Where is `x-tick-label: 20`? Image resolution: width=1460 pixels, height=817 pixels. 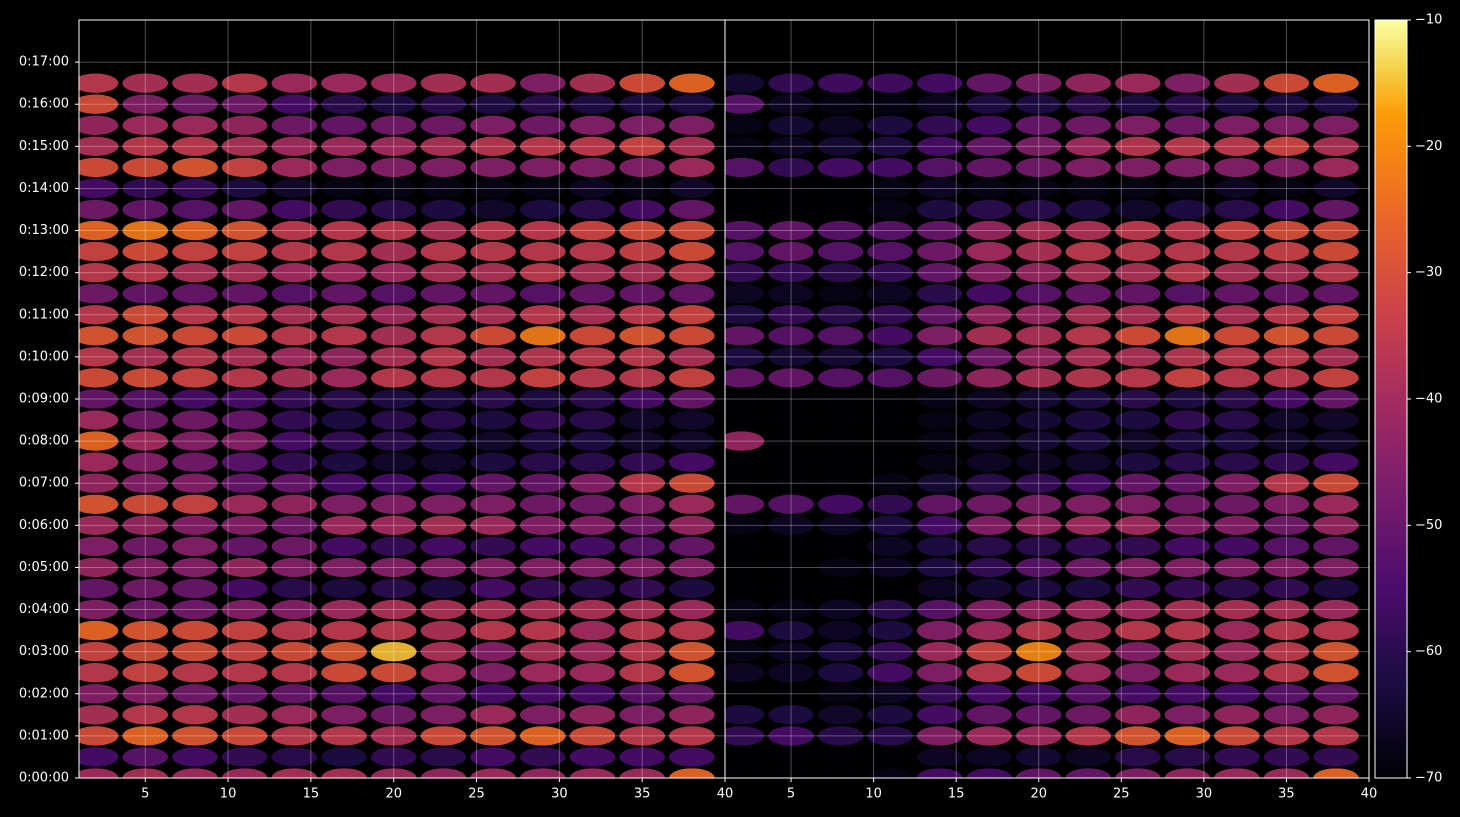 x-tick-label: 20 is located at coordinates (393, 794).